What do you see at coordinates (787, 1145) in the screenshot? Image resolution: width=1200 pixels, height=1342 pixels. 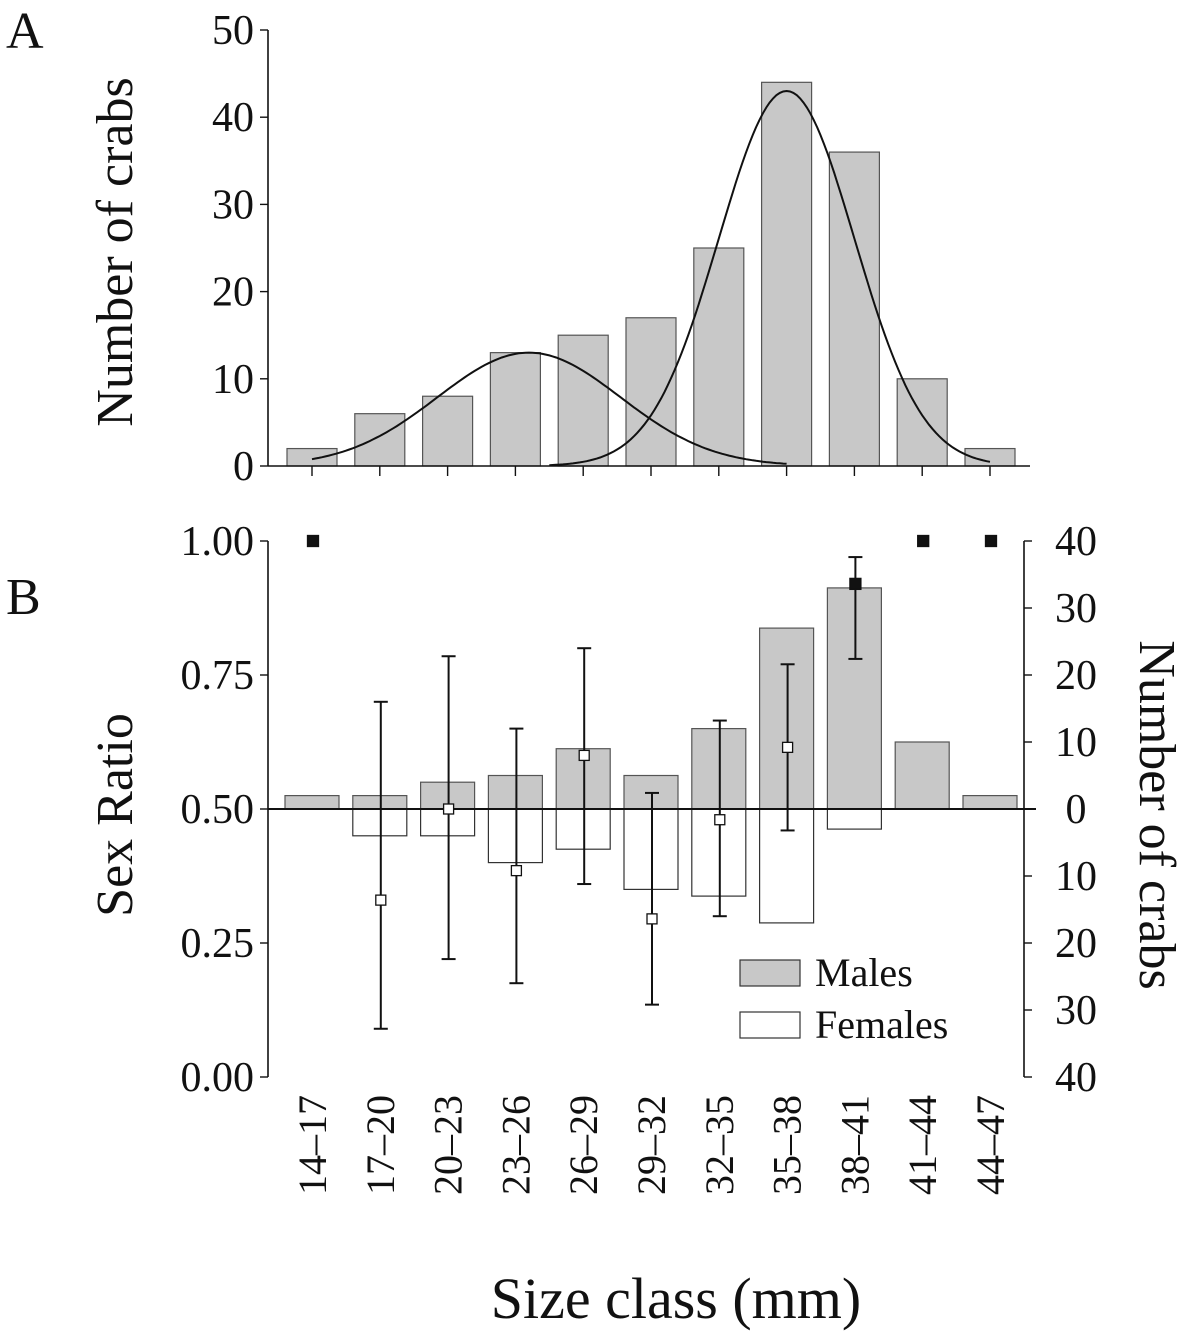 I see `x-category-label-35-38: 35–38` at bounding box center [787, 1145].